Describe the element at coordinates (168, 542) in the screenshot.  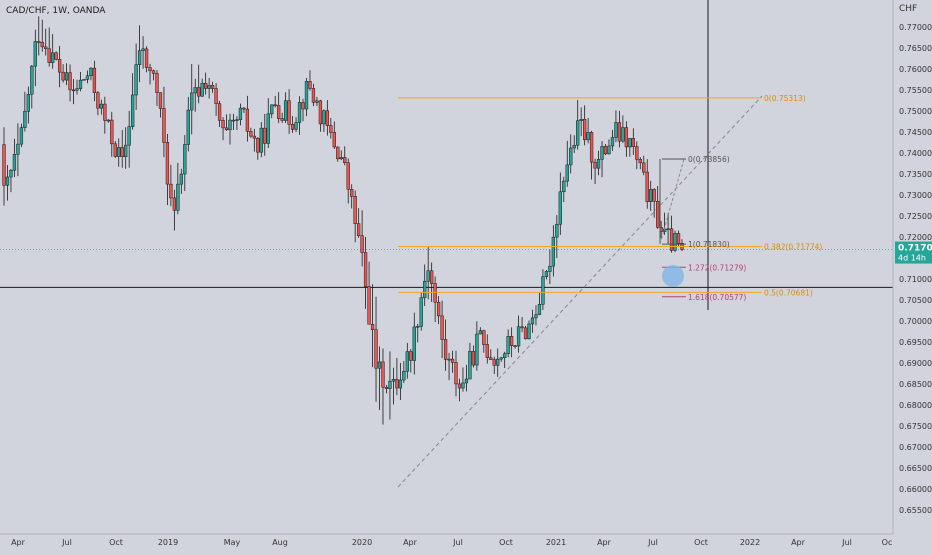
I see `time-tick-label: 2019` at that location.